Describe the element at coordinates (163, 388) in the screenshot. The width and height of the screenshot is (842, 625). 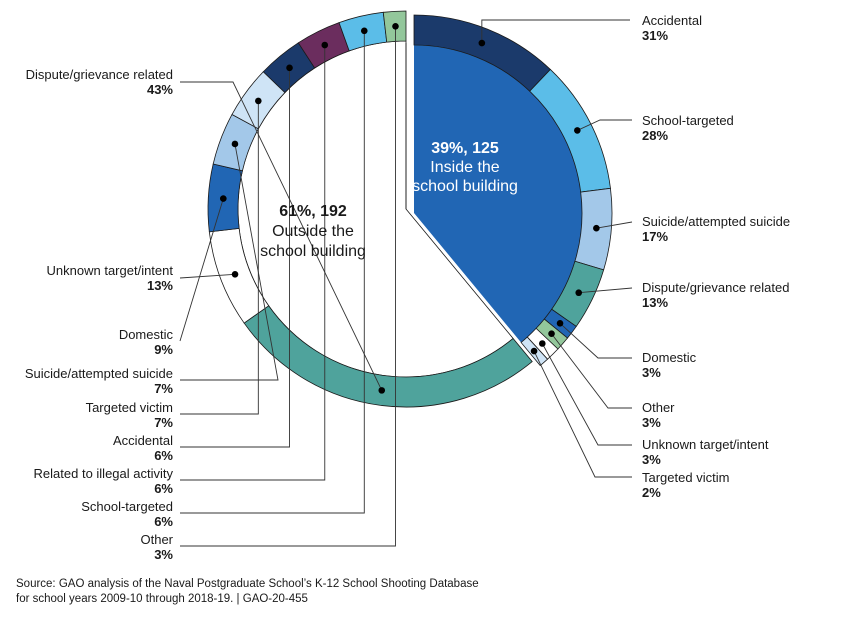
I see `outside-value-3: 7%` at that location.